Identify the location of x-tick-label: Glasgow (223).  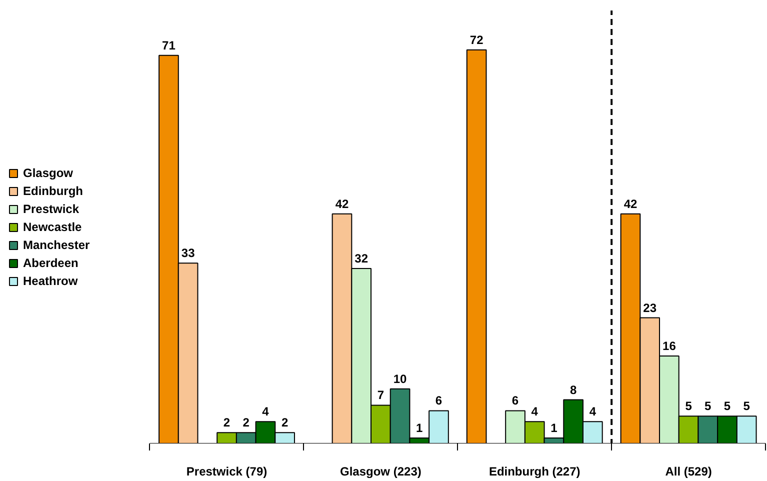
(381, 471).